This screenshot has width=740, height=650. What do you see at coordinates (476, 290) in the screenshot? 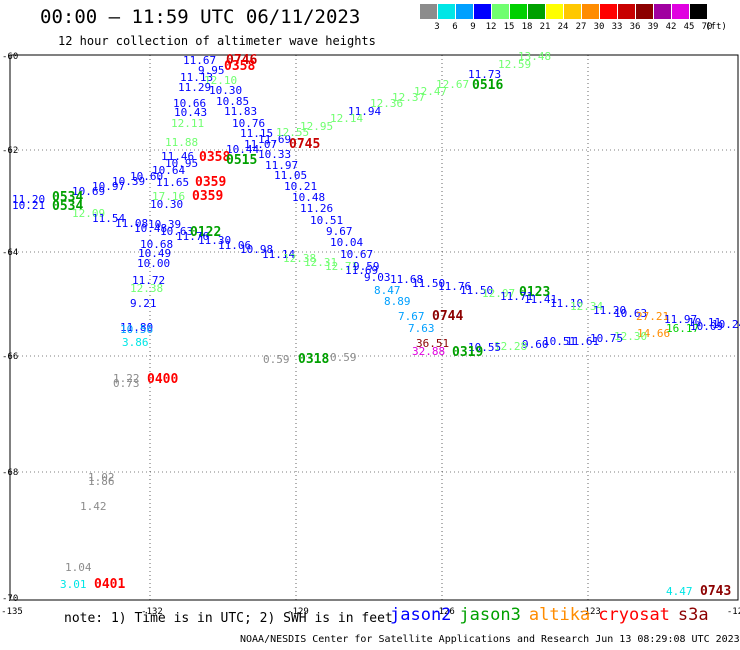
I see `wave-height-label: 11.50` at bounding box center [476, 290].